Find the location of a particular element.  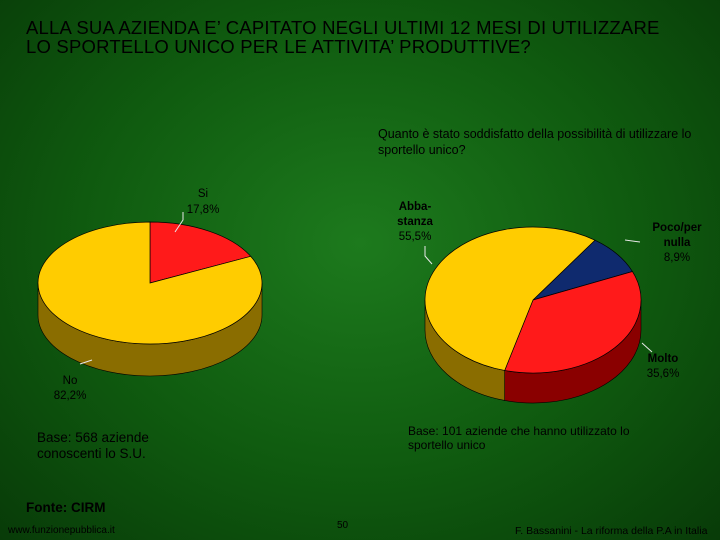

pie2-slice-abba-stanza is located at coordinates (510, 298).